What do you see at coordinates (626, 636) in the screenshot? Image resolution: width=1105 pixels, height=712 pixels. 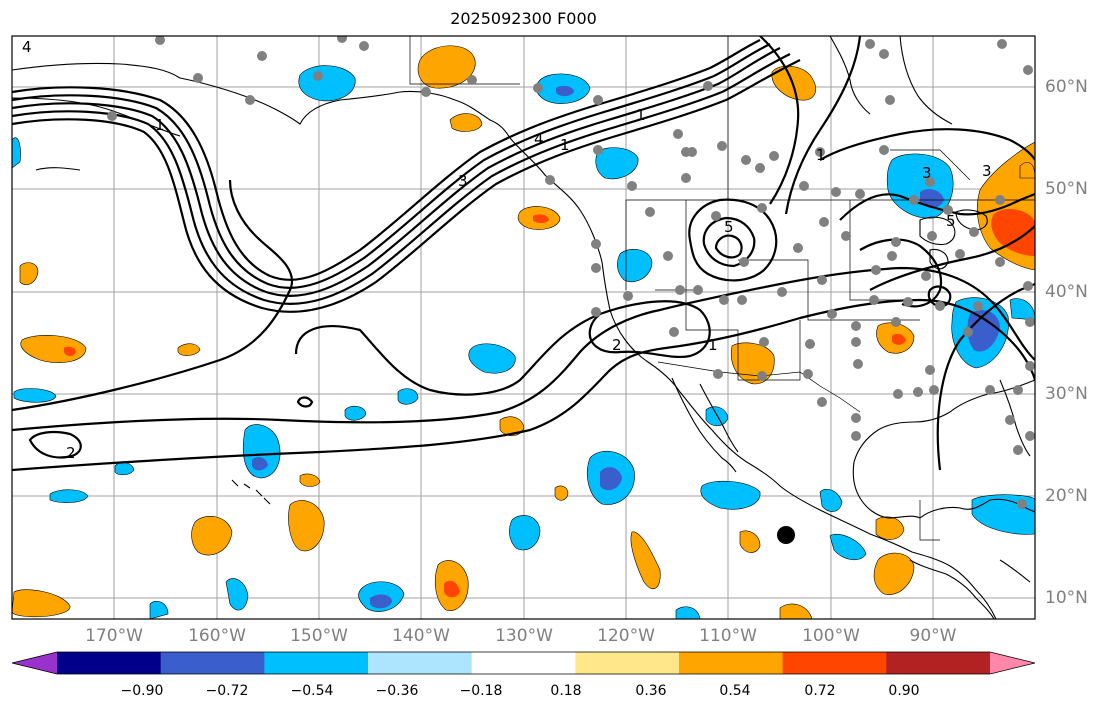 I see `longitude-label: 120°W` at bounding box center [626, 636].